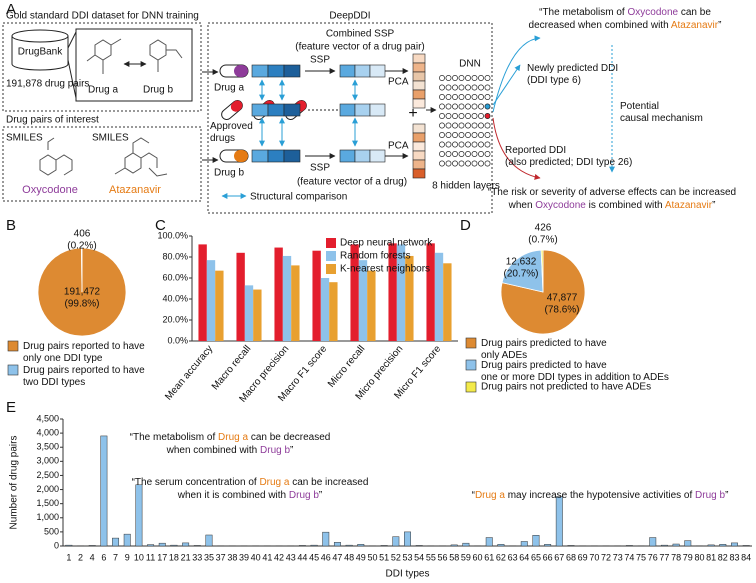 This screenshot has width=756, height=583. What do you see at coordinates (231, 132) in the screenshot?
I see `input-label: Approved drugs` at bounding box center [231, 132].